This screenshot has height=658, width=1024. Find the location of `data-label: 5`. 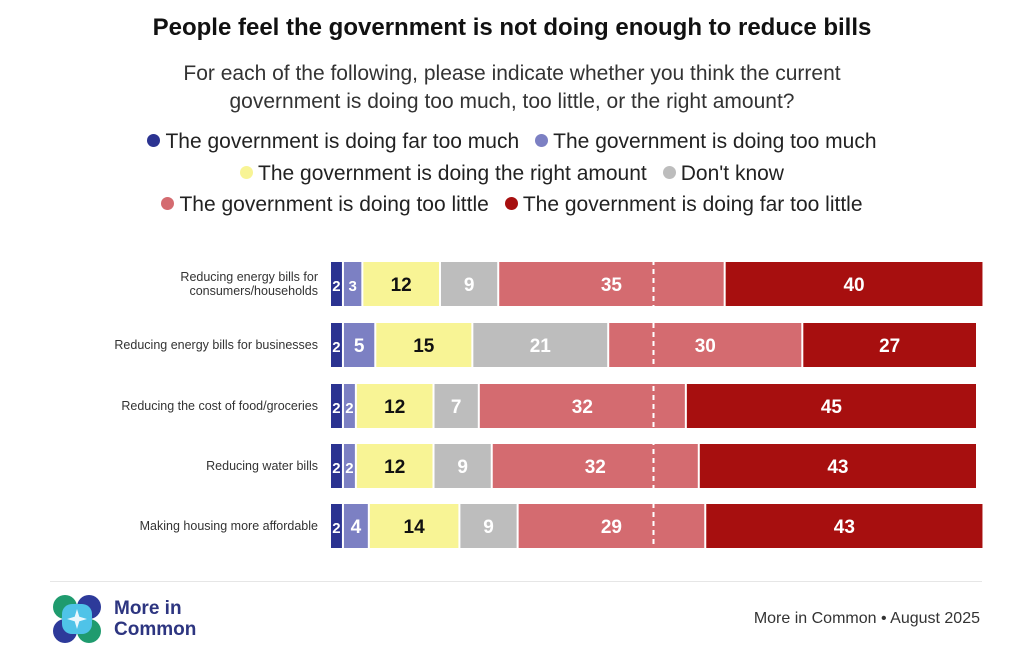

data-label: 5 is located at coordinates (359, 346).